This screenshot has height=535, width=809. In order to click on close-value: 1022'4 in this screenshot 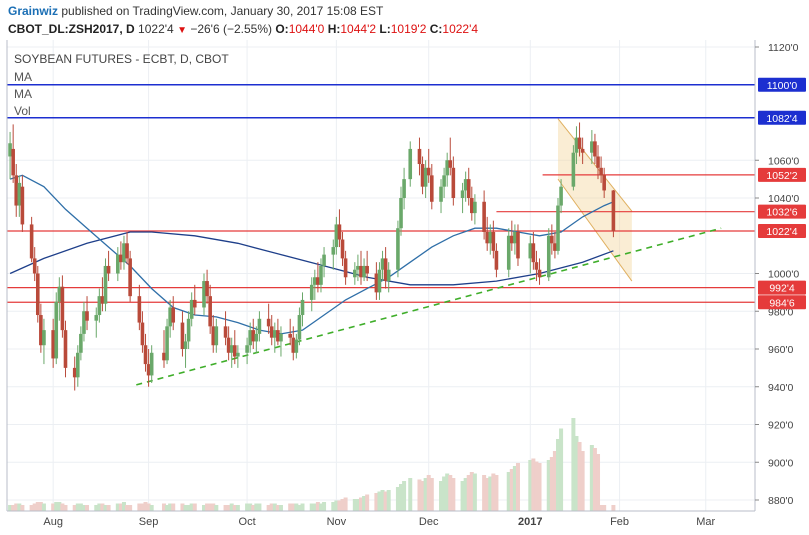, I will do `click(460, 29)`.